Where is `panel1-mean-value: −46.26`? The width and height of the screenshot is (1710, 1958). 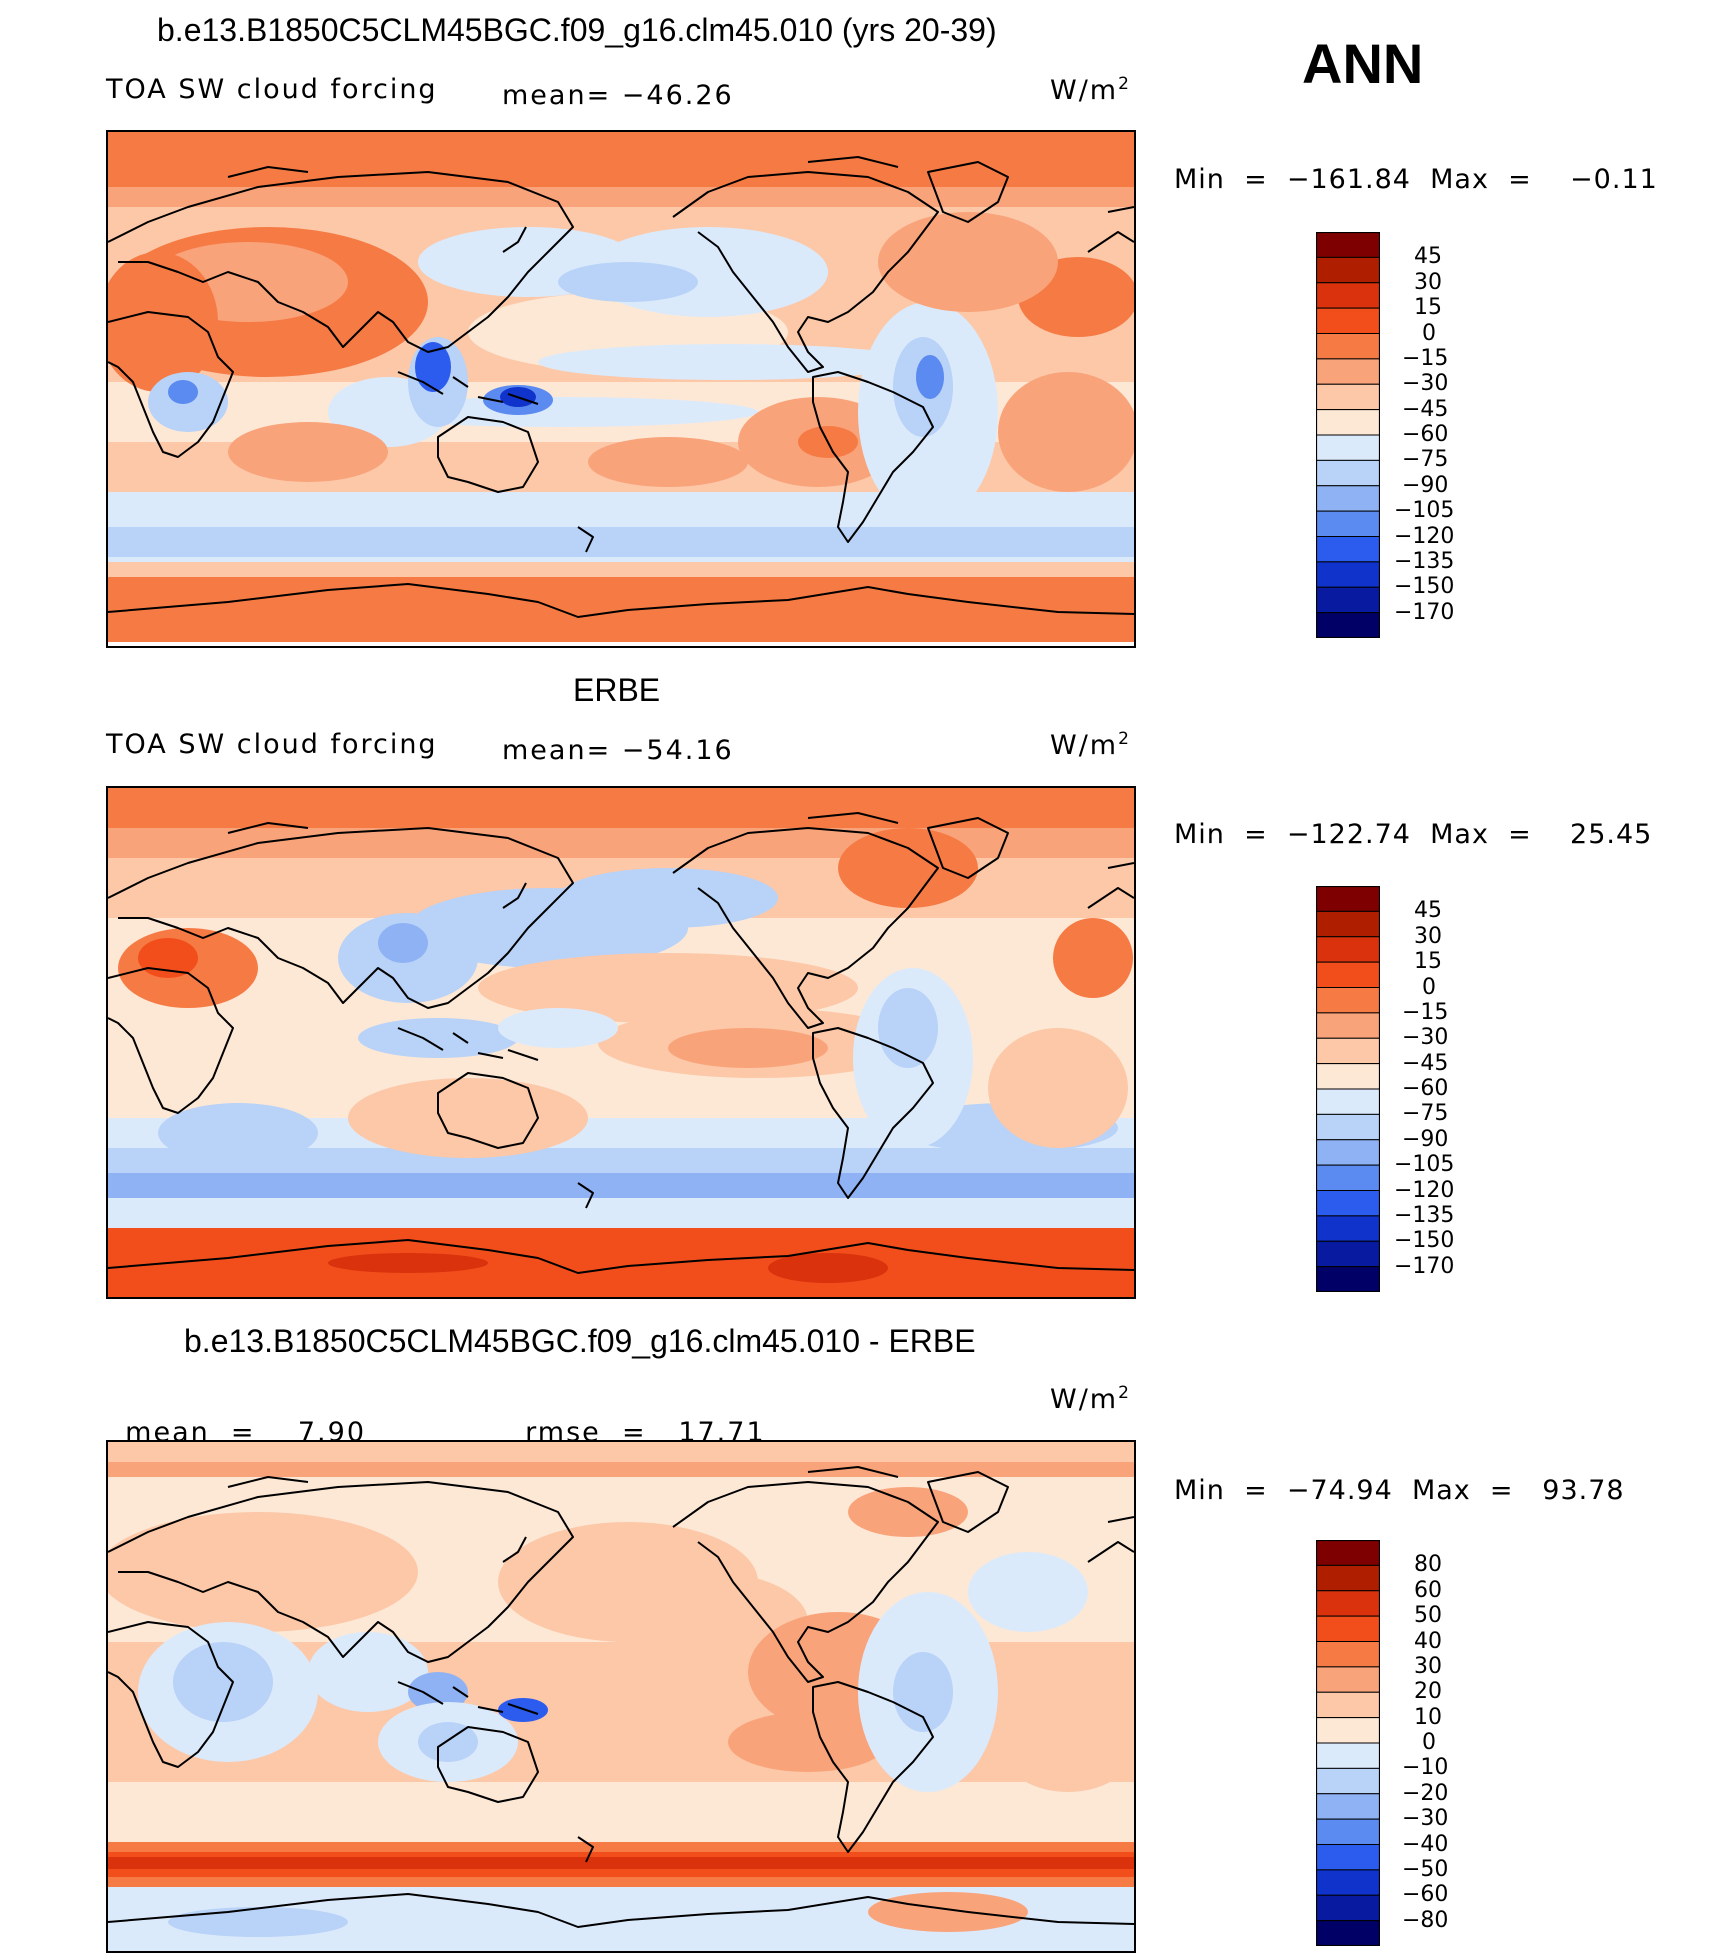
panel1-mean-value: −46.26 is located at coordinates (677, 95).